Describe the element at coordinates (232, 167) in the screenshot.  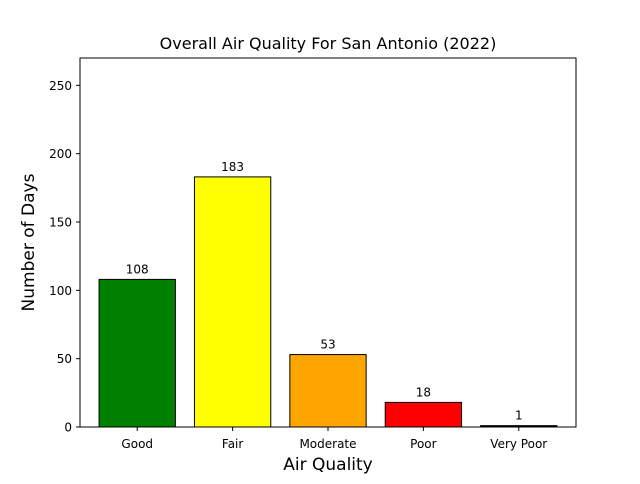
I see `bar-value-label: 183` at that location.